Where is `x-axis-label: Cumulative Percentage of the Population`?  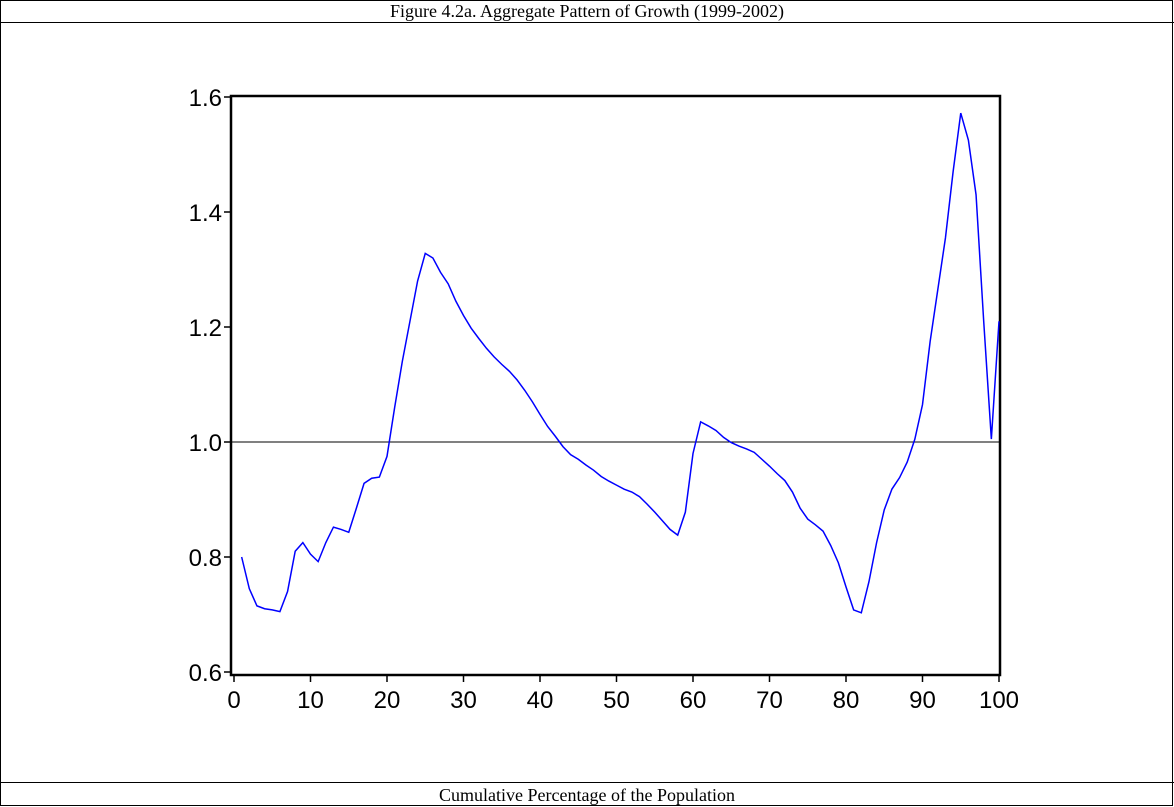 x-axis-label: Cumulative Percentage of the Population is located at coordinates (587, 795).